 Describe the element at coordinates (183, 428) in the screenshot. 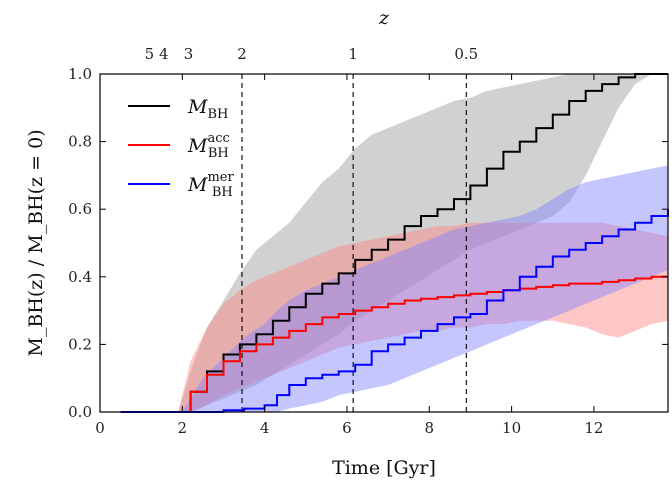

I see `x-tick-label: 2` at that location.